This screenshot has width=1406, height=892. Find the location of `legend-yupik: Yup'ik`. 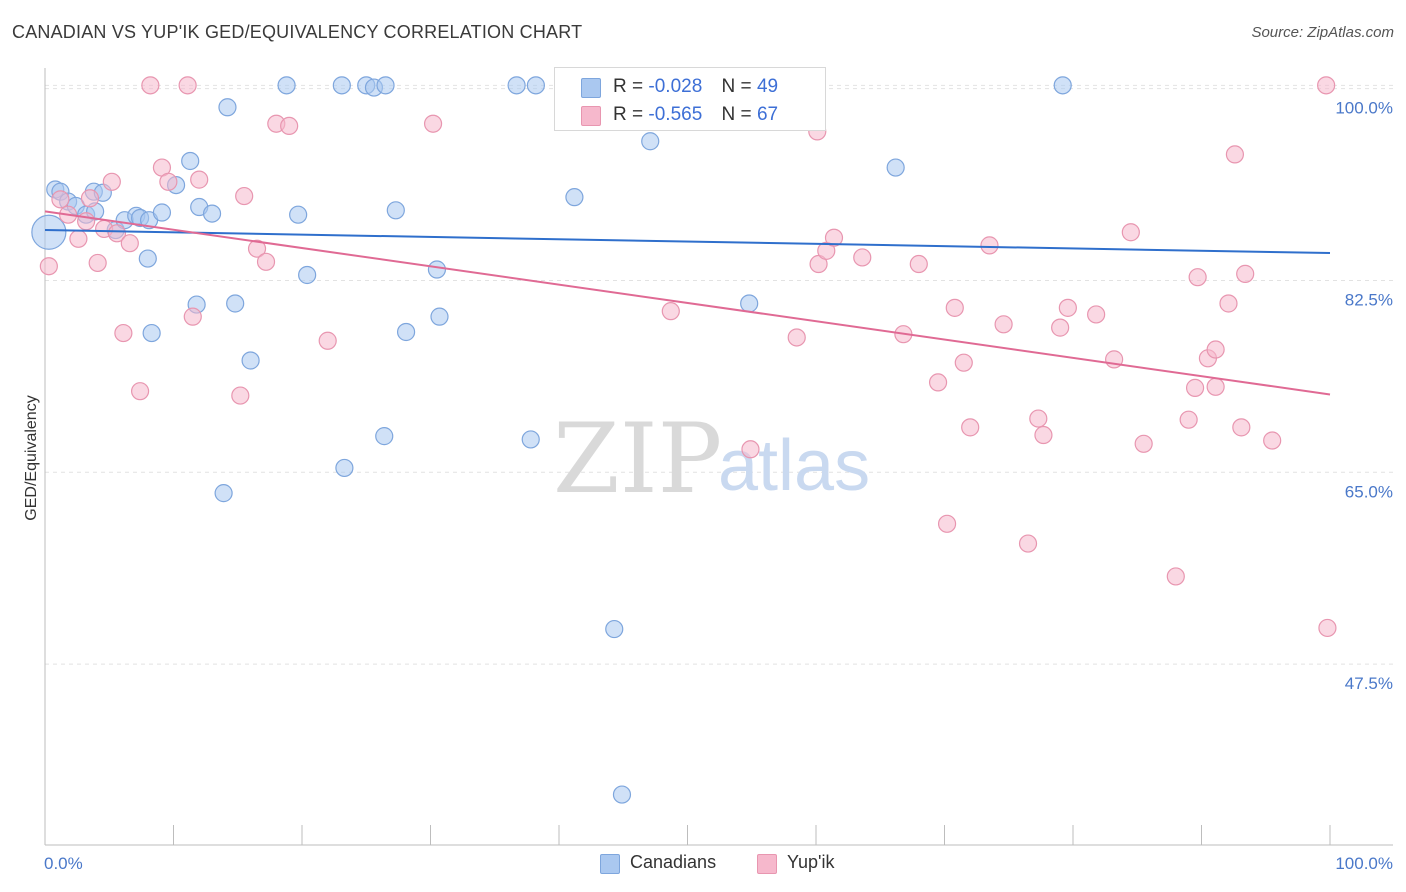

legend-yupik: Yup'ik is located at coordinates (796, 863).